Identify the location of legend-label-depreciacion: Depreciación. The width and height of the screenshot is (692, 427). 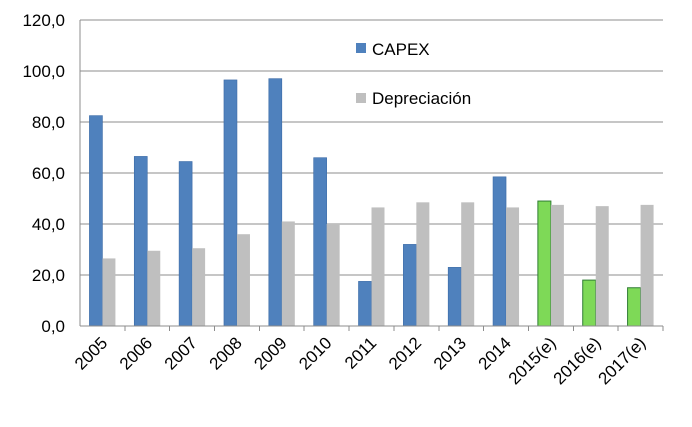
(421, 98).